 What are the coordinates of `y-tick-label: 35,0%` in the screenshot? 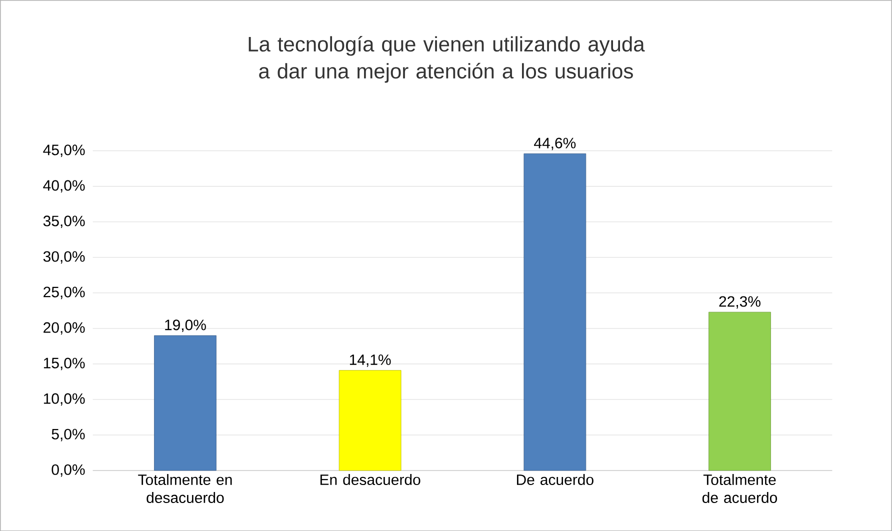 It's located at (64, 222).